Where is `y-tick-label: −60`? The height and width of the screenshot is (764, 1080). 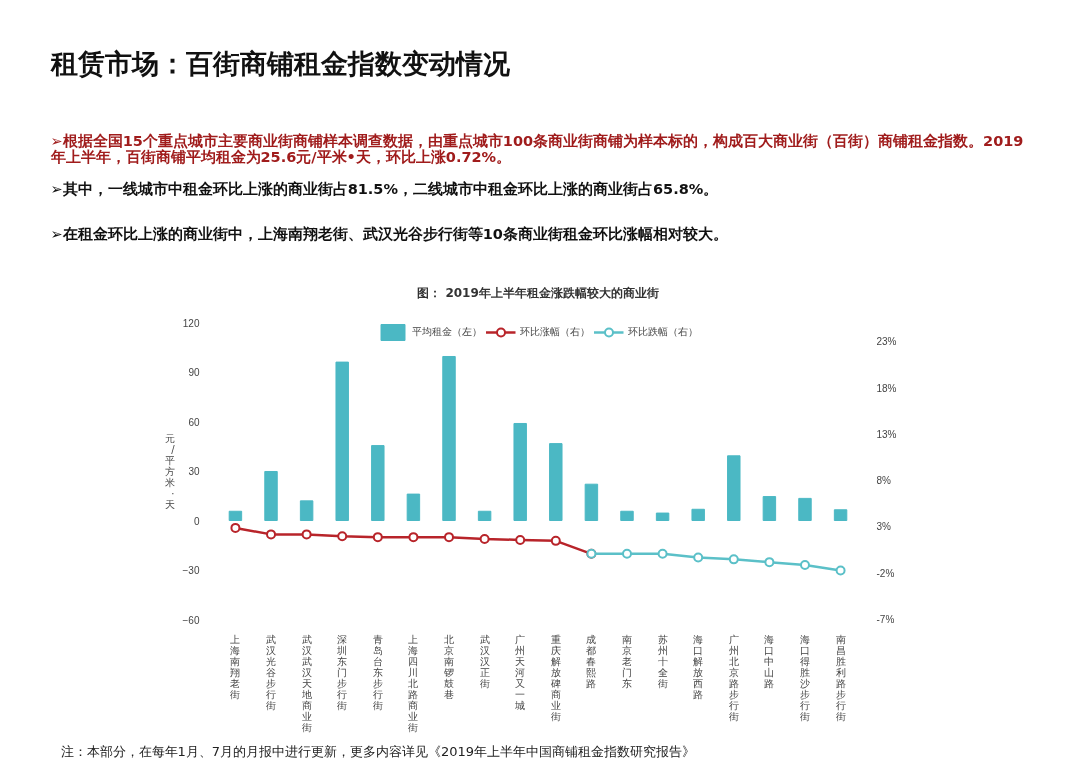 y-tick-label: −60 is located at coordinates (191, 620).